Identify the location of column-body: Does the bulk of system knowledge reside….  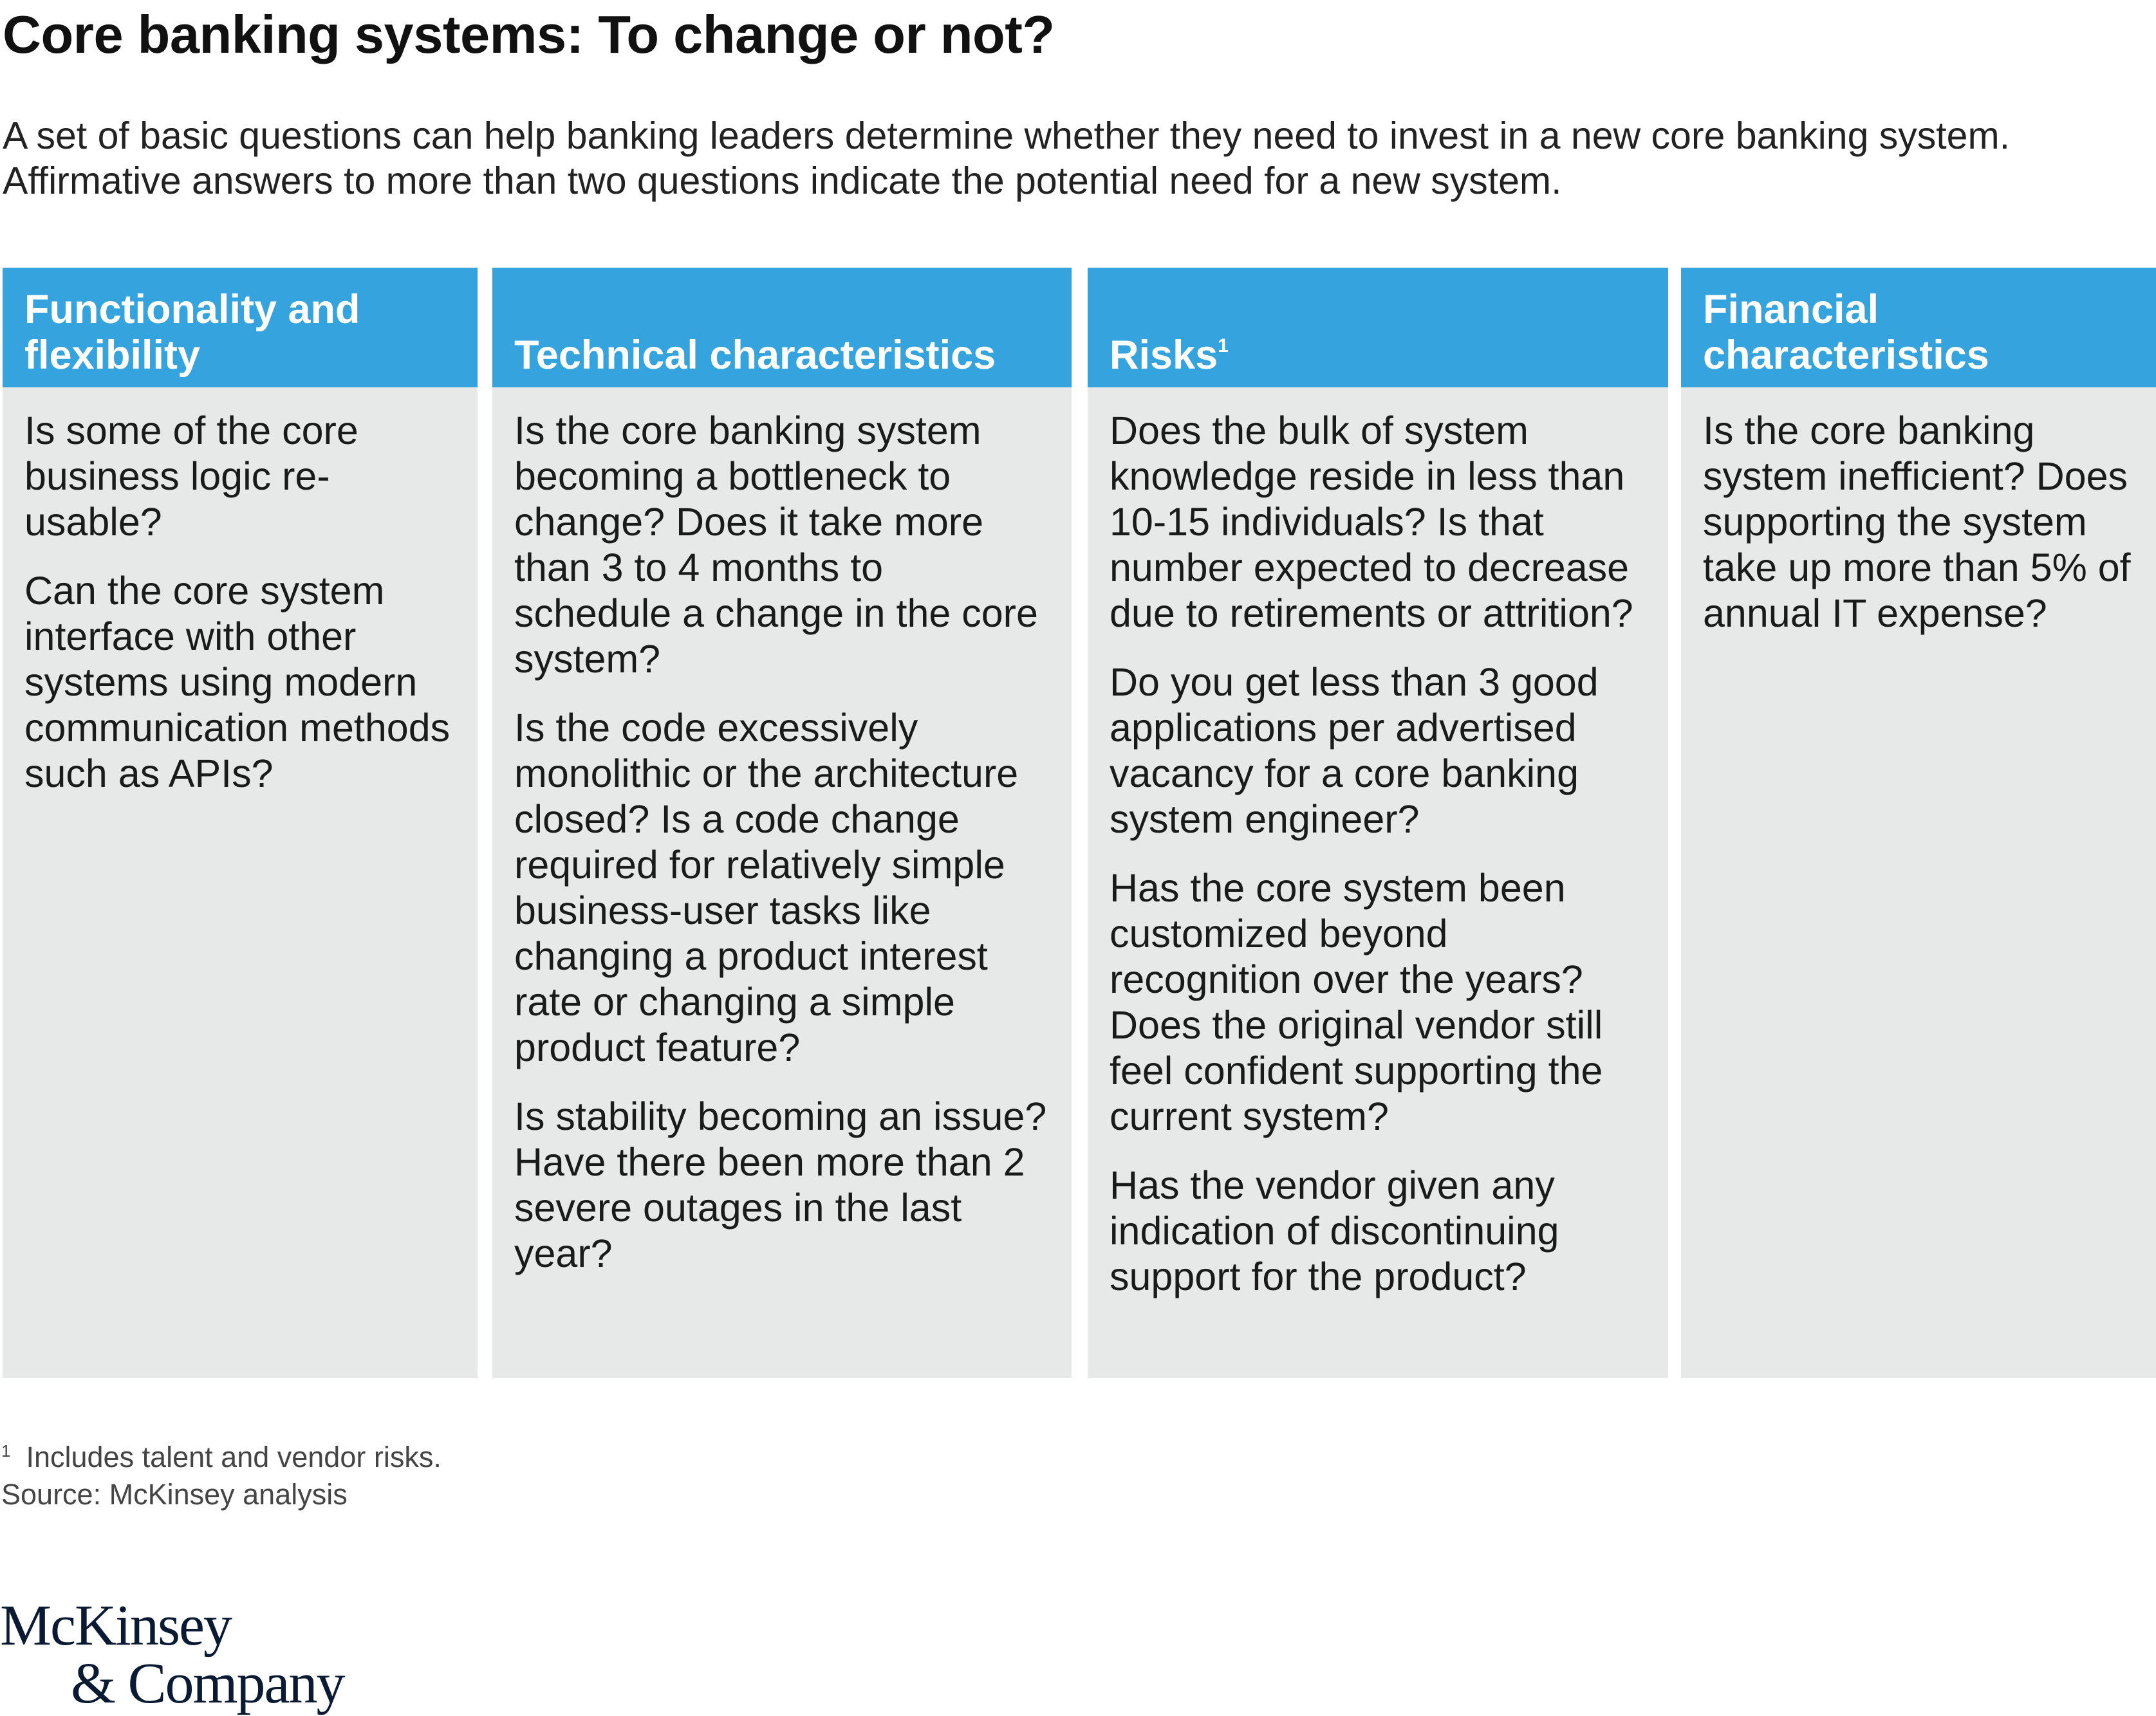
(1378, 843).